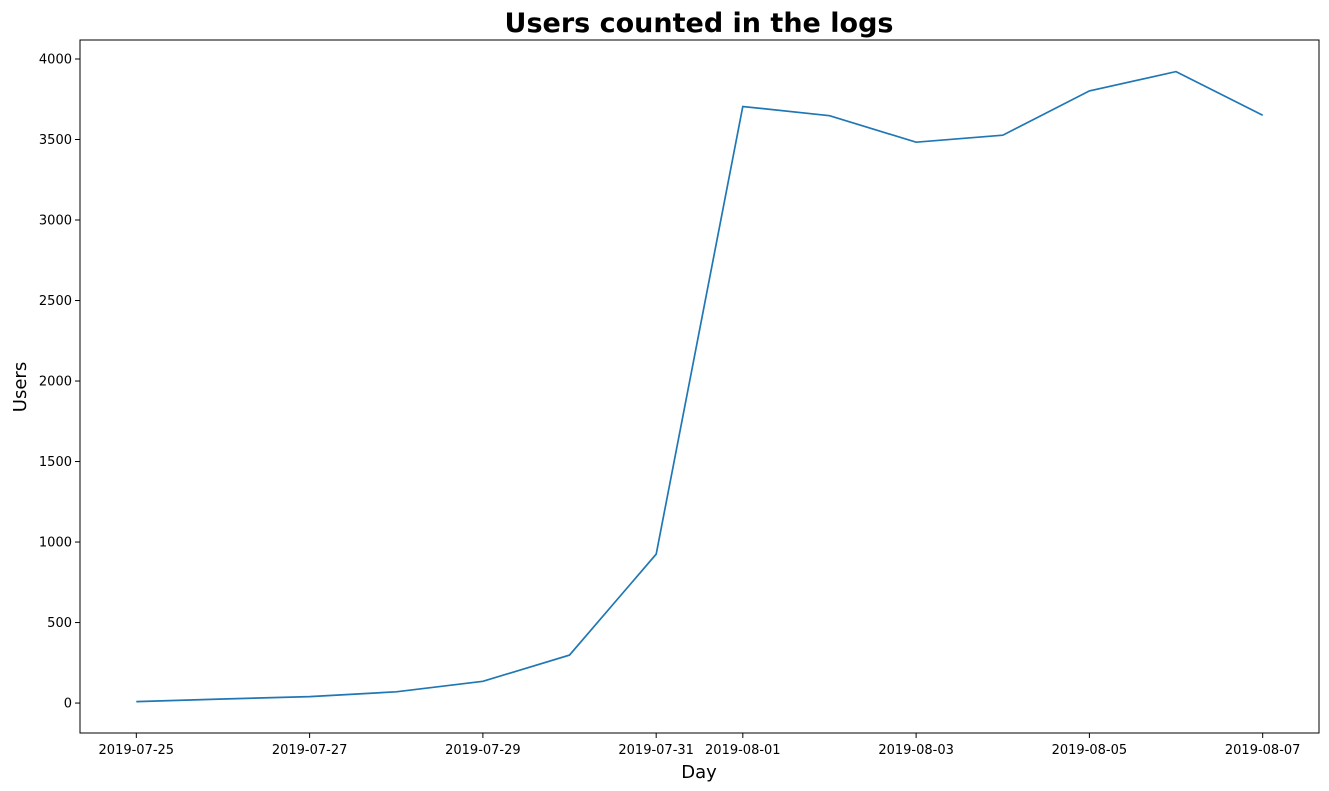  I want to click on y-tick-label: 2500, so click(55, 301).